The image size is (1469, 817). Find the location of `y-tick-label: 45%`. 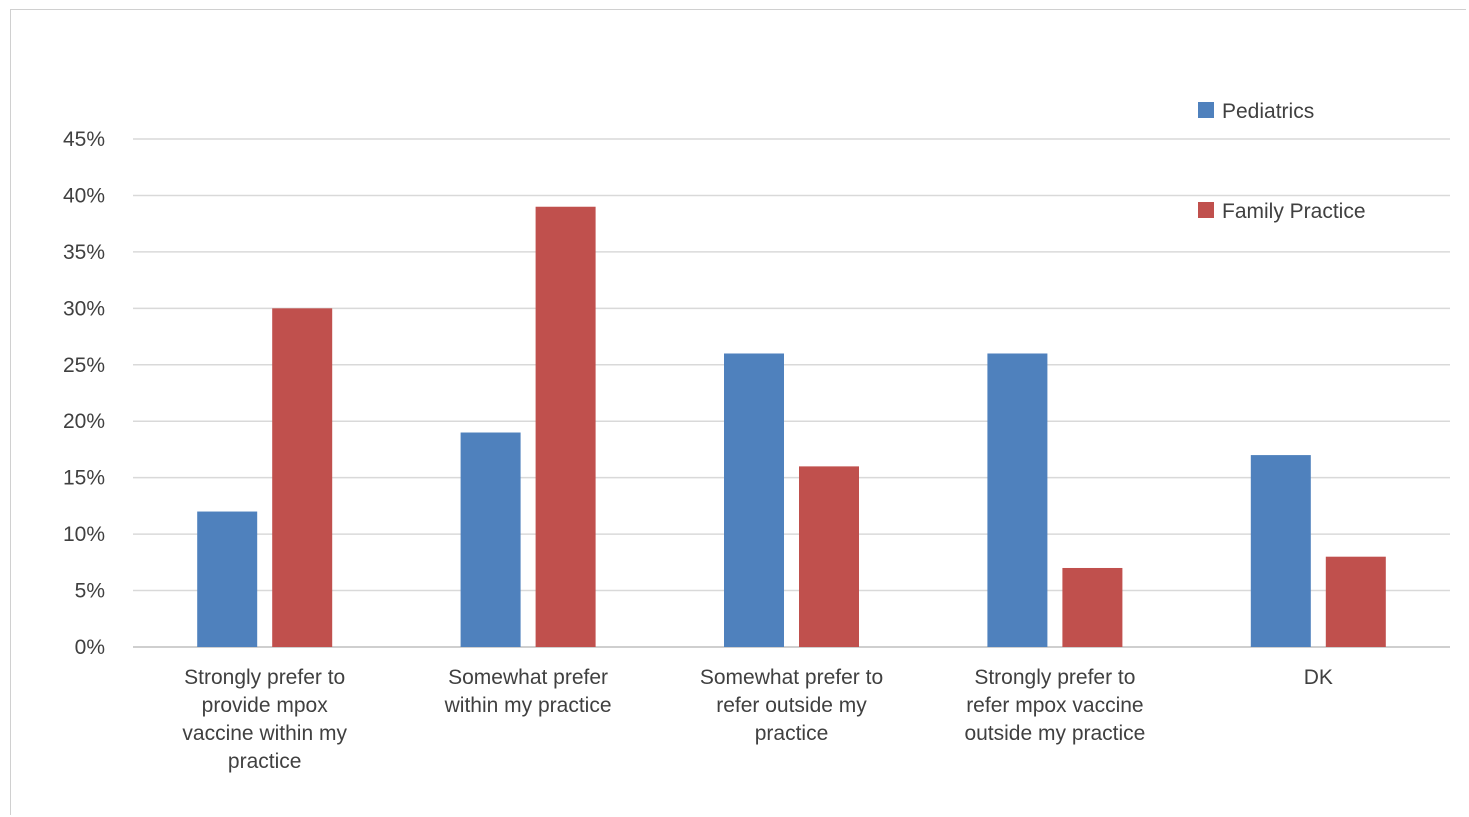

y-tick-label: 45% is located at coordinates (84, 139).